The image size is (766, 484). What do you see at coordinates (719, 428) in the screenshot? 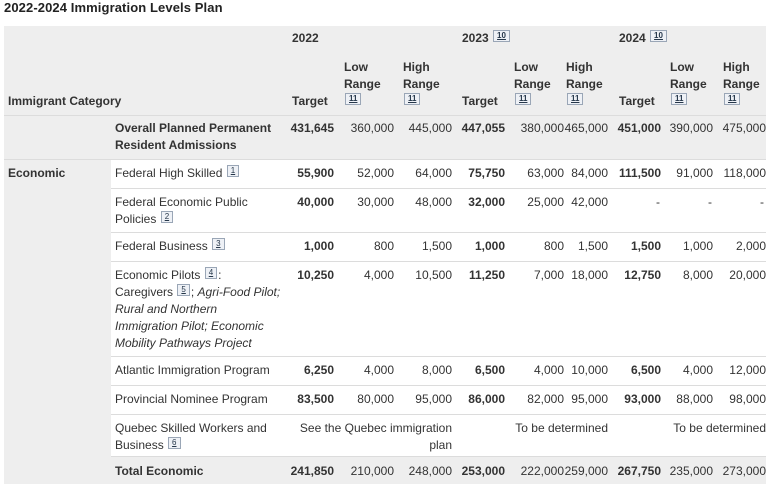
I see `to-be-determined-2024: To be determined` at bounding box center [719, 428].